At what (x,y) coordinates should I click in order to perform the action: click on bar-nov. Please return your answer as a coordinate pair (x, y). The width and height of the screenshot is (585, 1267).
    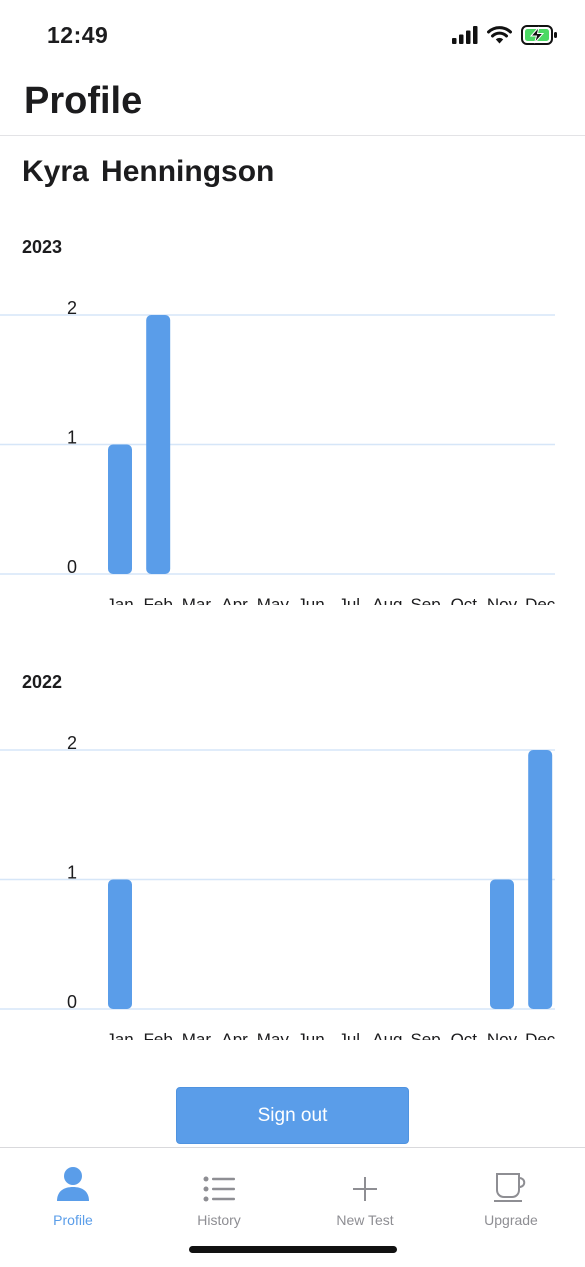
    Looking at the image, I should click on (502, 944).